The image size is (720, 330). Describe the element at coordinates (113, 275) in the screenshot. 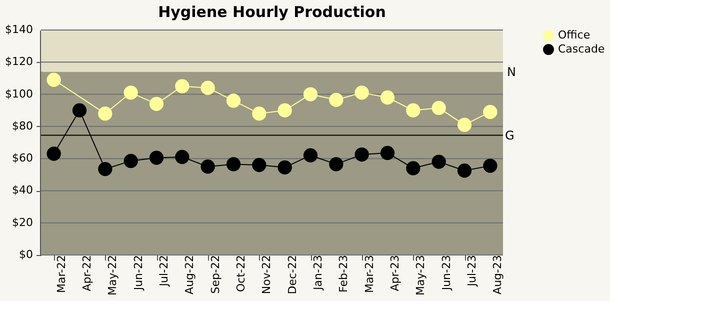

I see `x-tick-label: May-22` at that location.